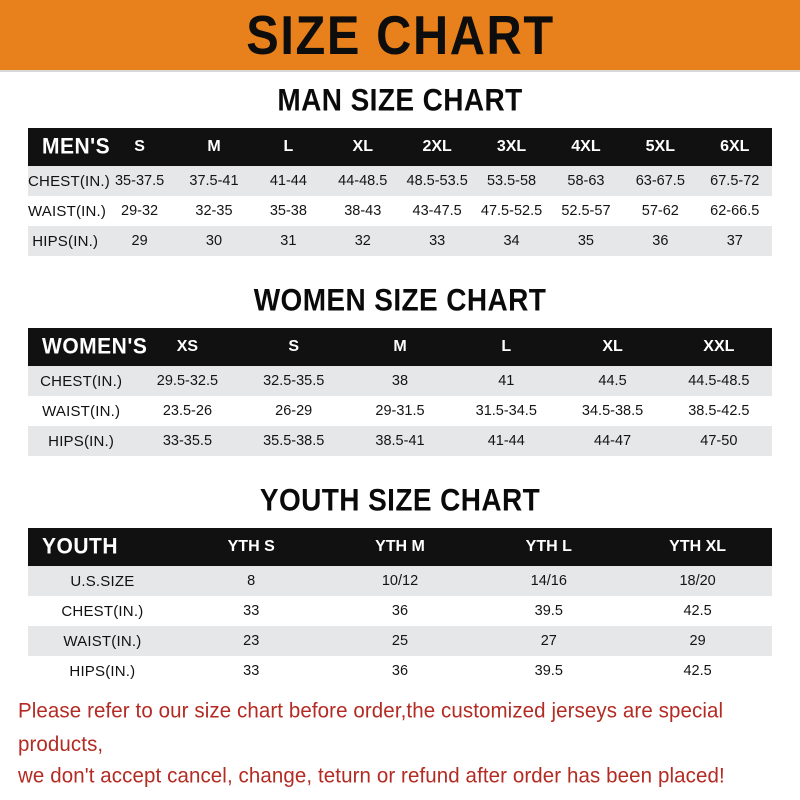 Image resolution: width=800 pixels, height=800 pixels. What do you see at coordinates (102, 581) in the screenshot?
I see `youth-row-label-us-size: U.S.SIZE` at bounding box center [102, 581].